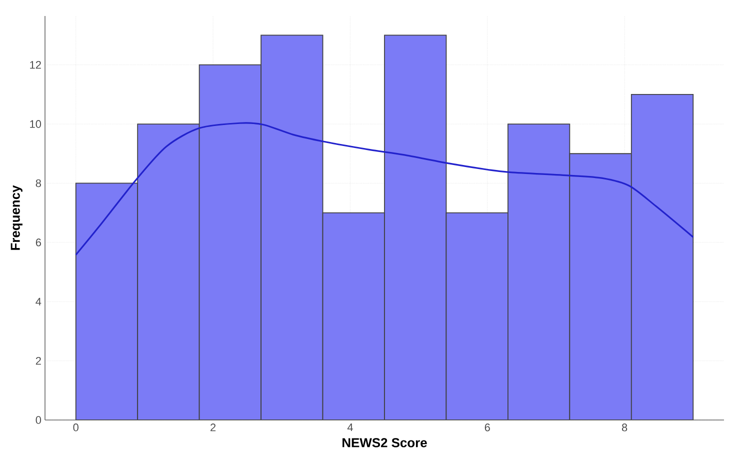 The height and width of the screenshot is (469, 750). What do you see at coordinates (16, 217) in the screenshot?
I see `y-axis-title: Frequency` at bounding box center [16, 217].